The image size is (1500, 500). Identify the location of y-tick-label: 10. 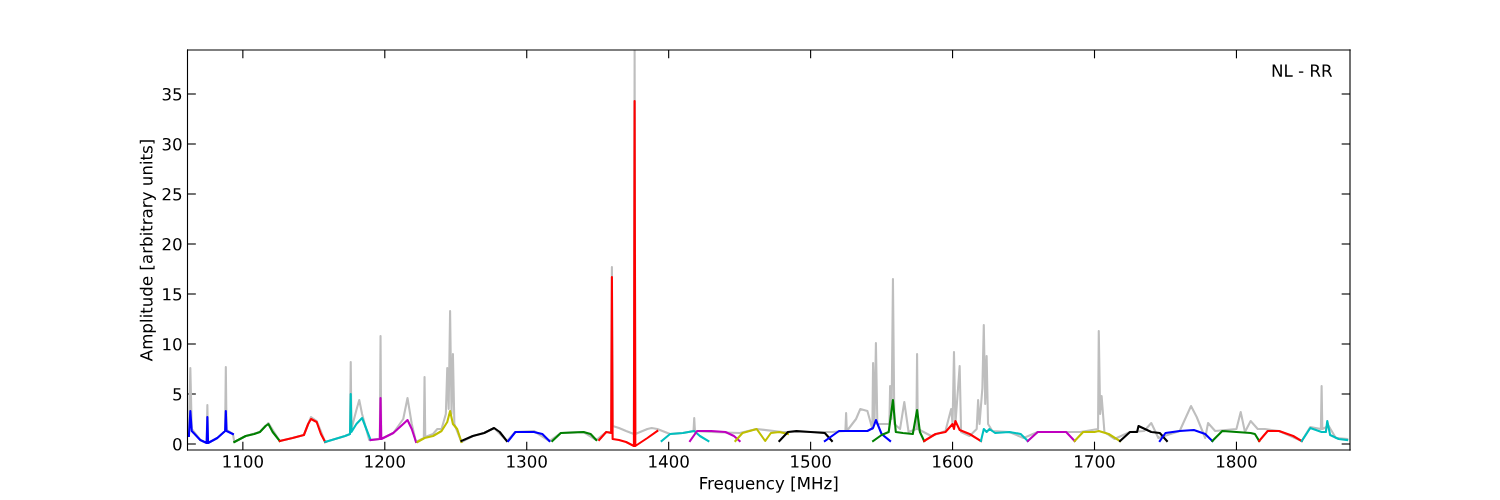
(172, 344).